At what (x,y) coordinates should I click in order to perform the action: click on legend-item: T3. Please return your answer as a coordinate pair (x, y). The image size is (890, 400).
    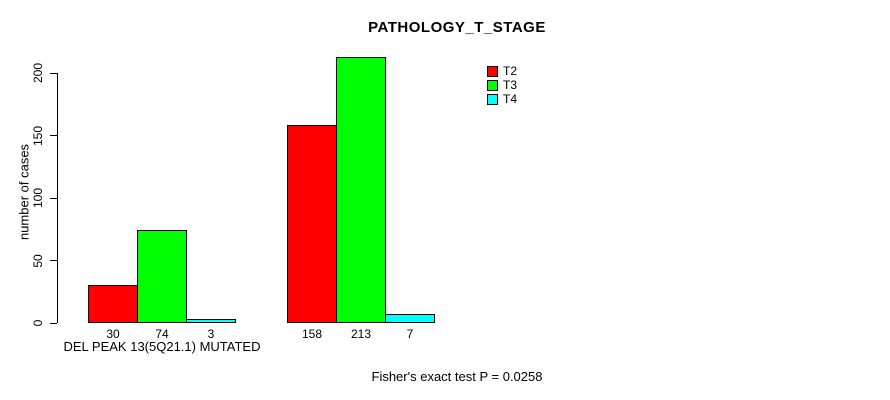
    Looking at the image, I should click on (502, 85).